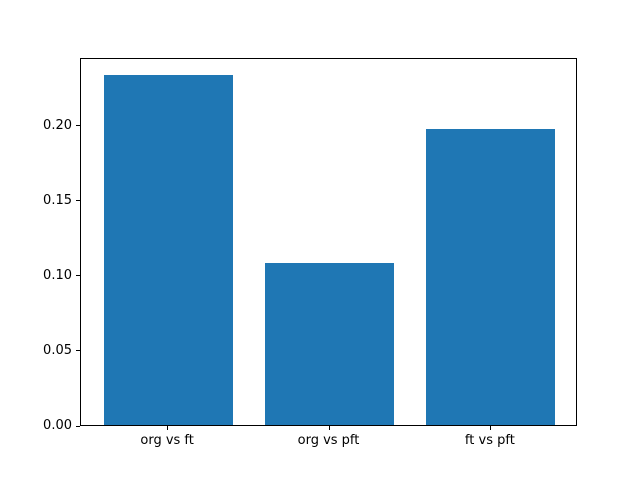 This screenshot has width=640, height=480. I want to click on x-tick-label: ft vs pft, so click(489, 440).